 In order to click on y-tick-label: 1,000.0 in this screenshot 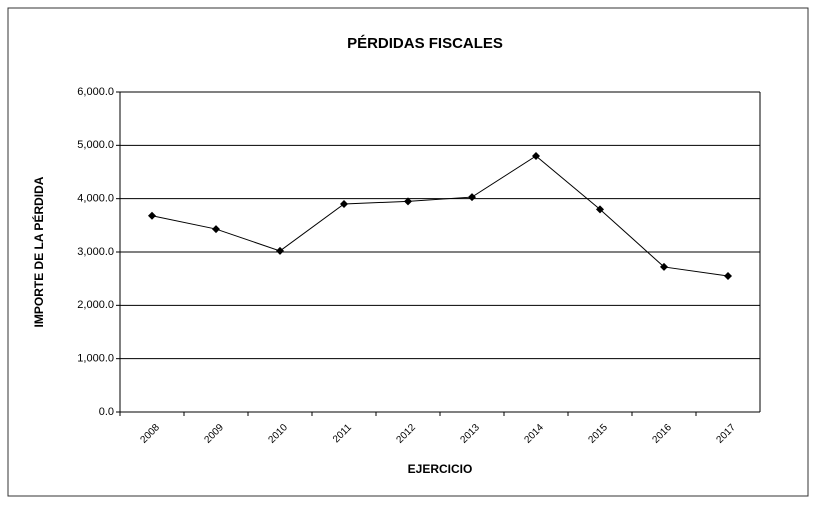, I will do `click(95, 359)`.